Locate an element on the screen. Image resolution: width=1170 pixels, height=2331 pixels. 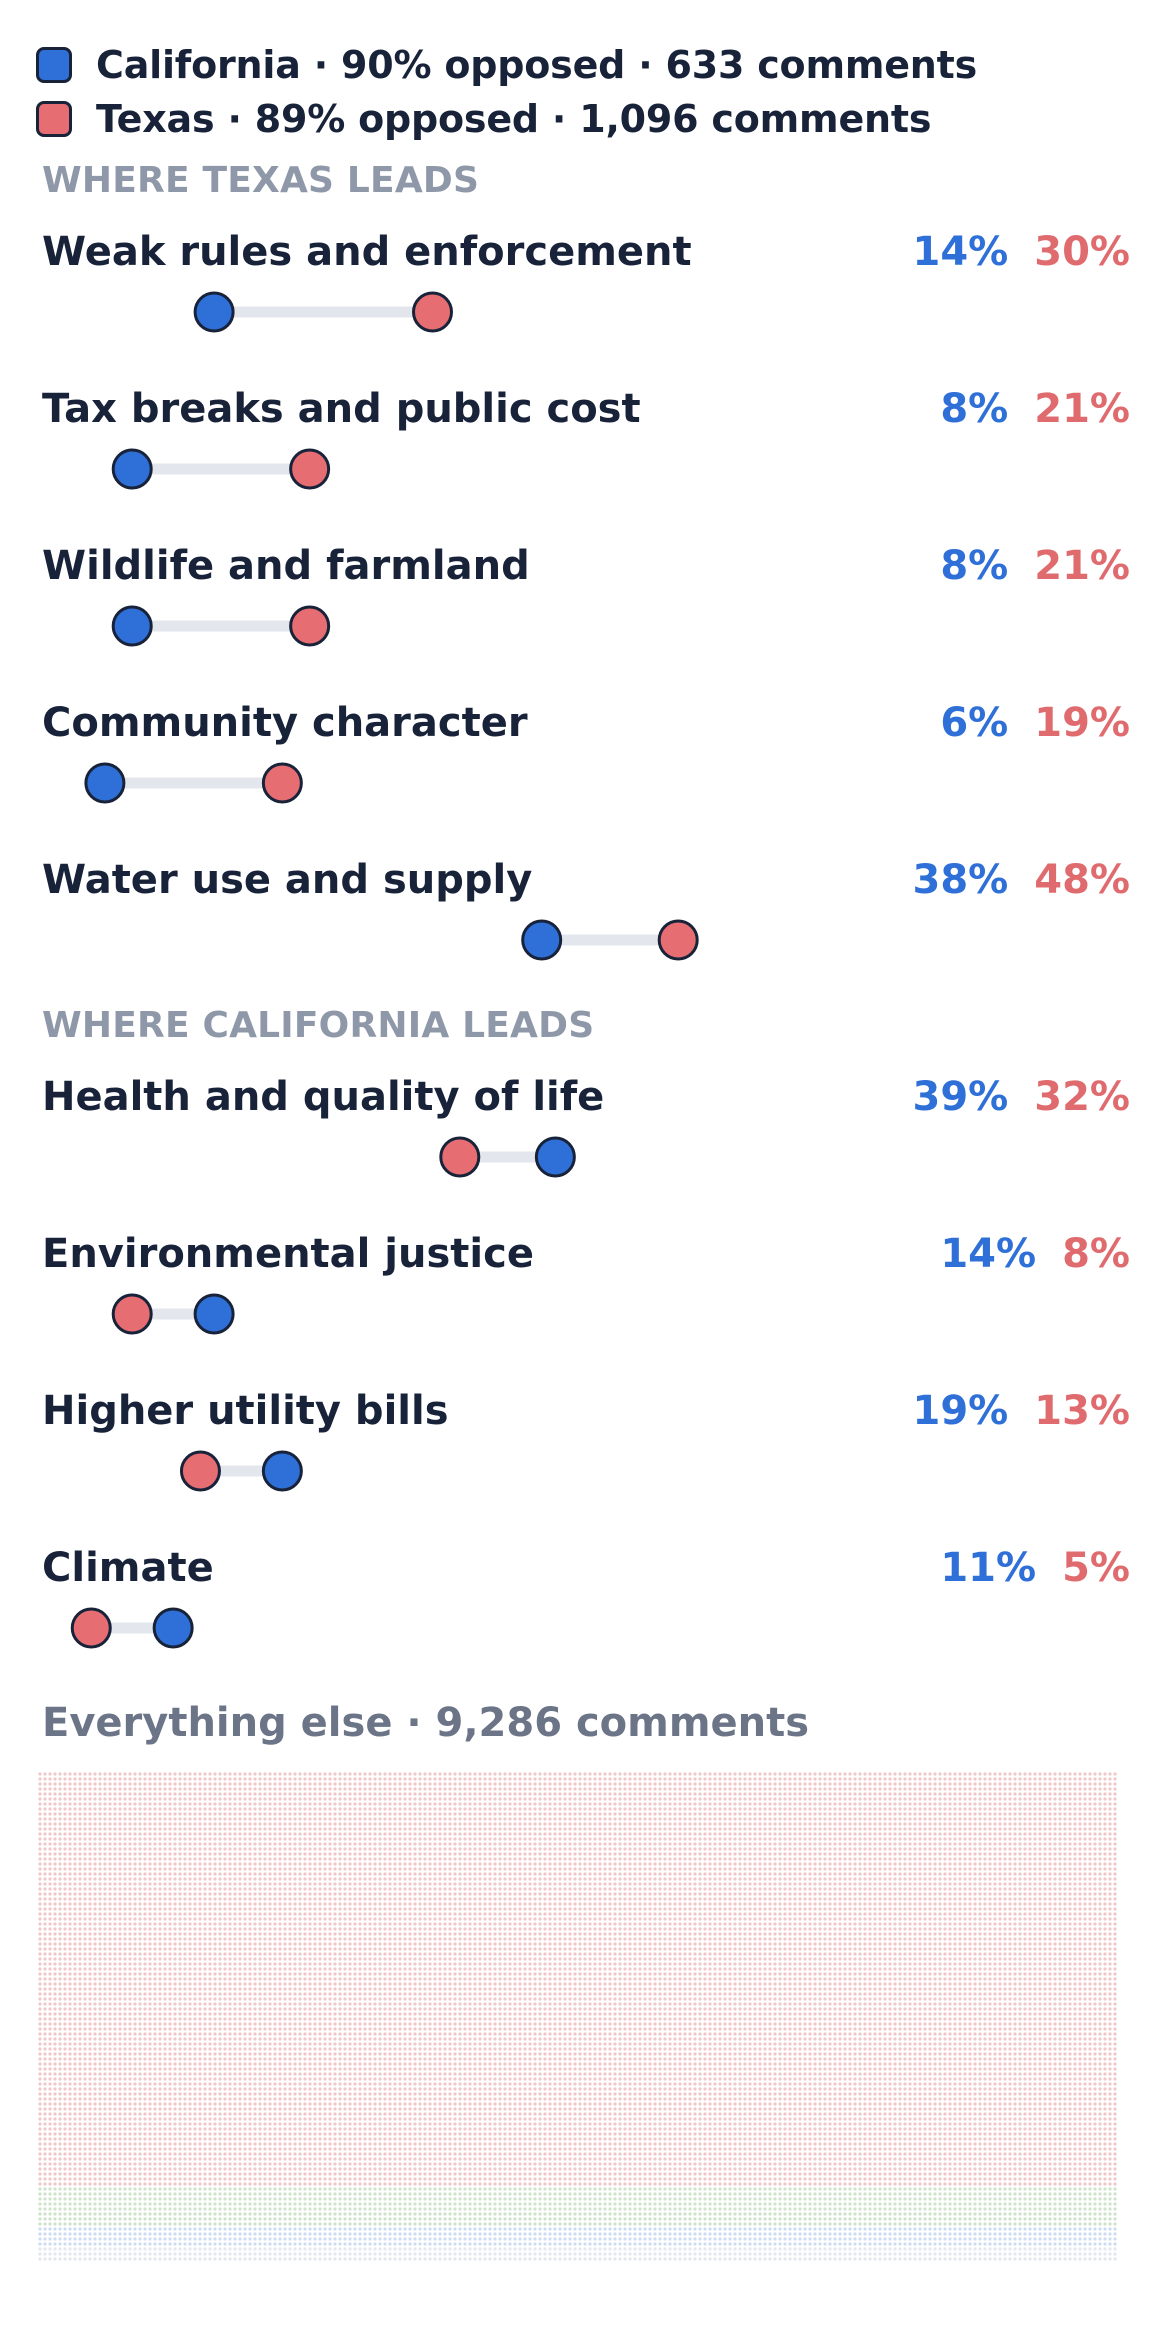
row-values: 6% 19% is located at coordinates (1035, 723).